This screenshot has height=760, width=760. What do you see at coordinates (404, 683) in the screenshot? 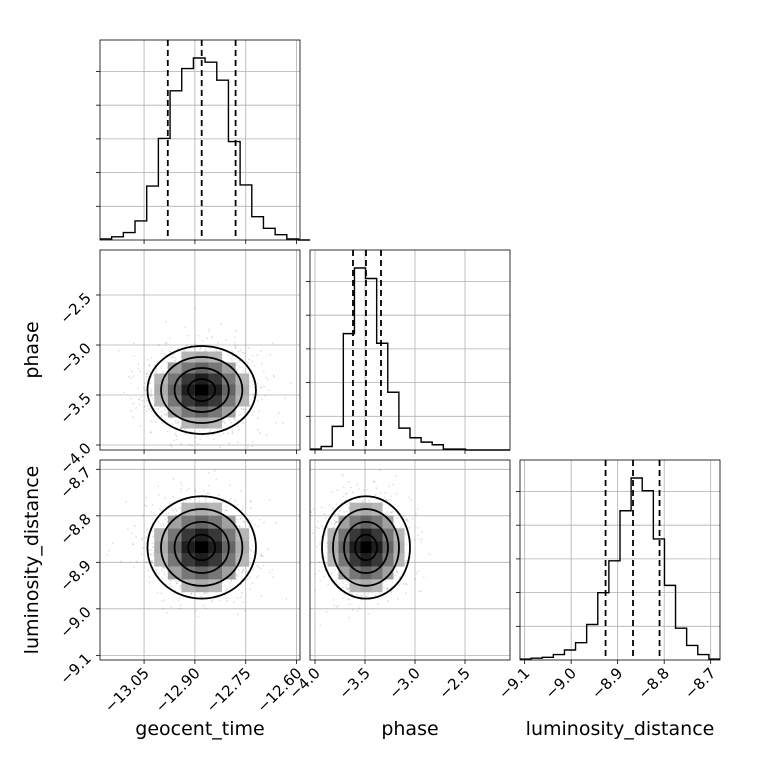
I see `x-tick-label: −3.0` at bounding box center [404, 683].